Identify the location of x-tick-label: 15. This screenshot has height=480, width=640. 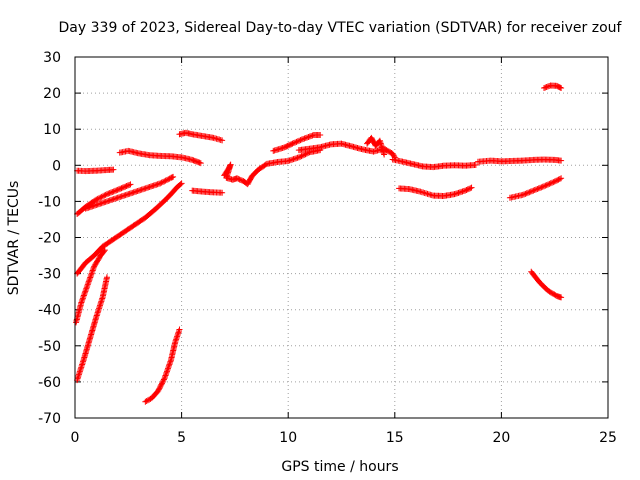
(395, 438).